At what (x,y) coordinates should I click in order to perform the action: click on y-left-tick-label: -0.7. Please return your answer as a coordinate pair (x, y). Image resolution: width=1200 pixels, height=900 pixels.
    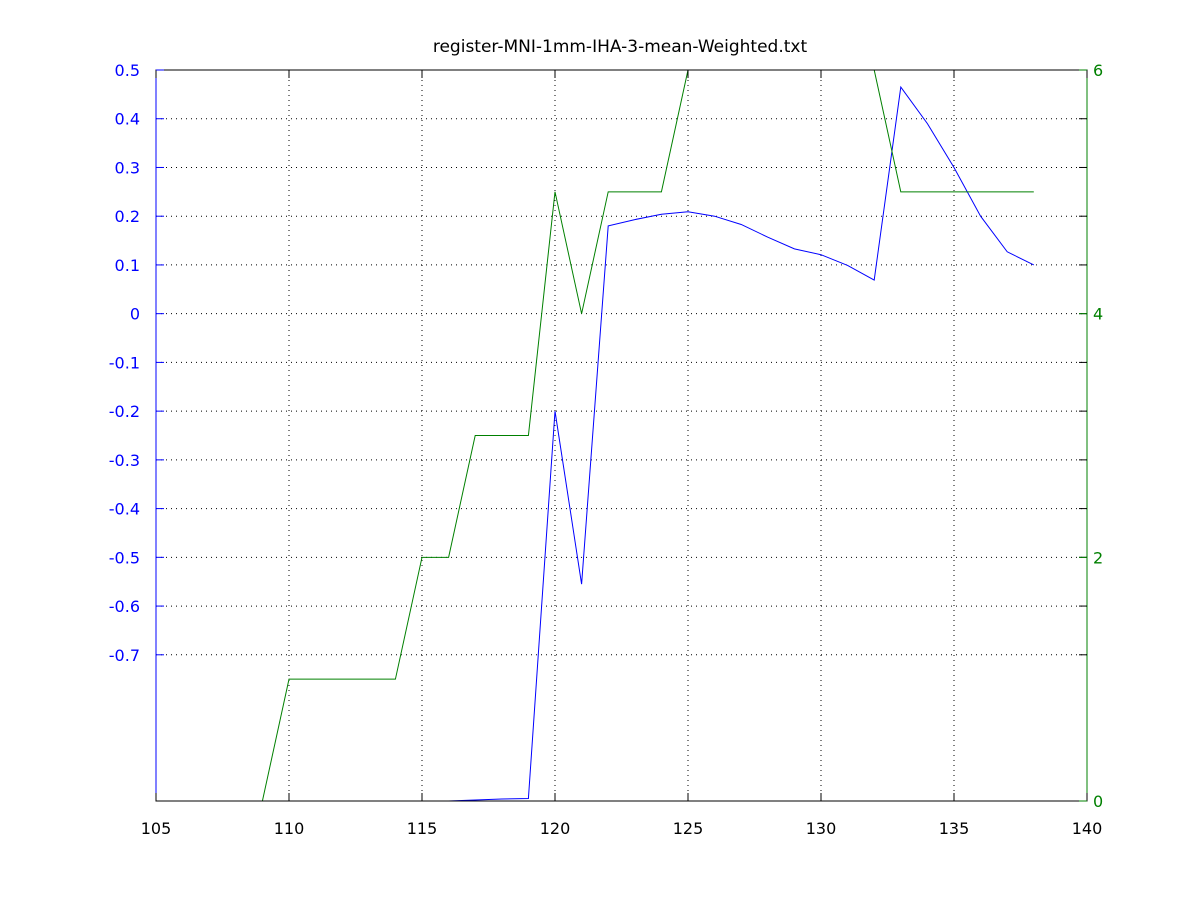
    Looking at the image, I should click on (124, 655).